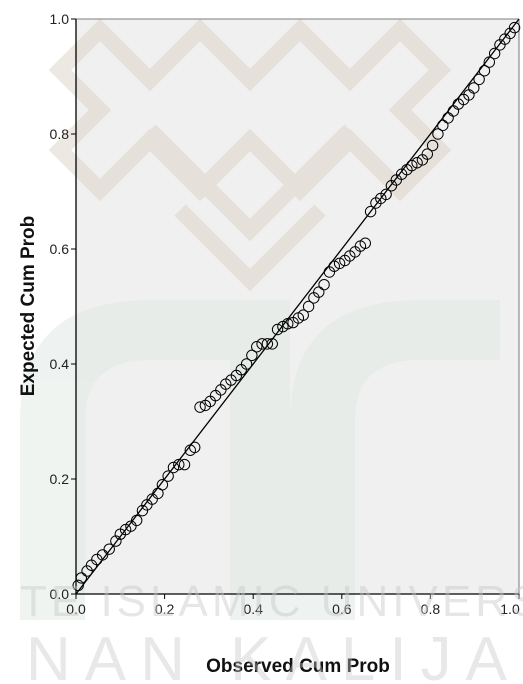 Image resolution: width=523 pixels, height=684 pixels. Describe the element at coordinates (60, 479) in the screenshot. I see `y-tick-label: 0.2` at that location.